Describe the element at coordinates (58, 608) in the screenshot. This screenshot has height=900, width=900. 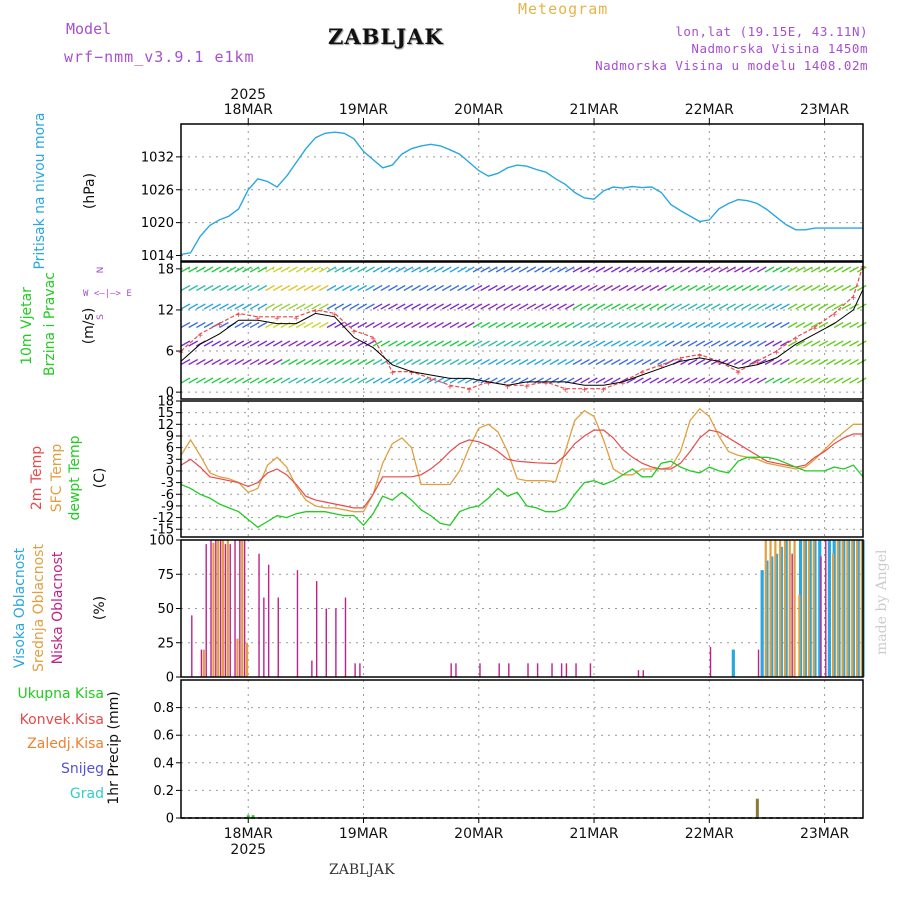
I see `low-cloud-label: Niska Oblacnost` at that location.